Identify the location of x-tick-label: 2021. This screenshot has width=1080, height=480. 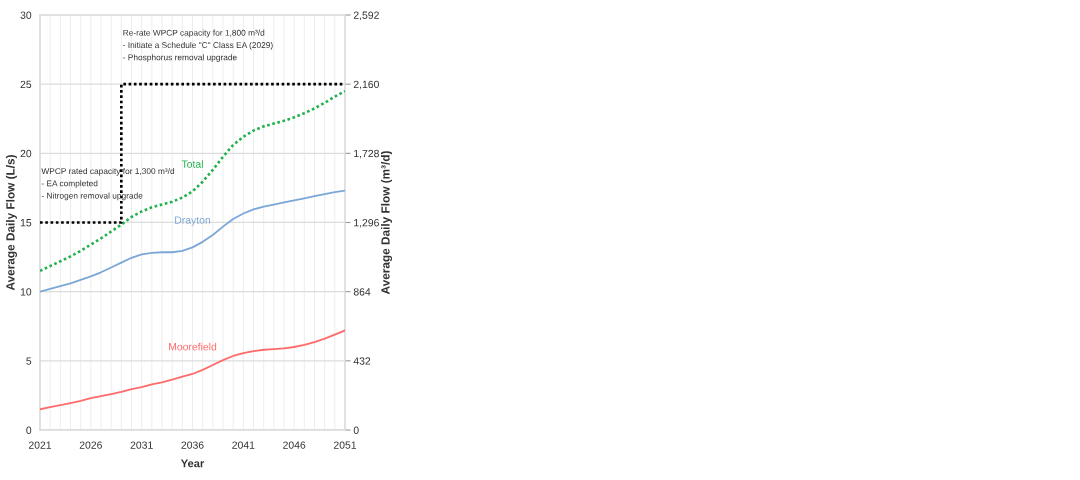
(40, 445).